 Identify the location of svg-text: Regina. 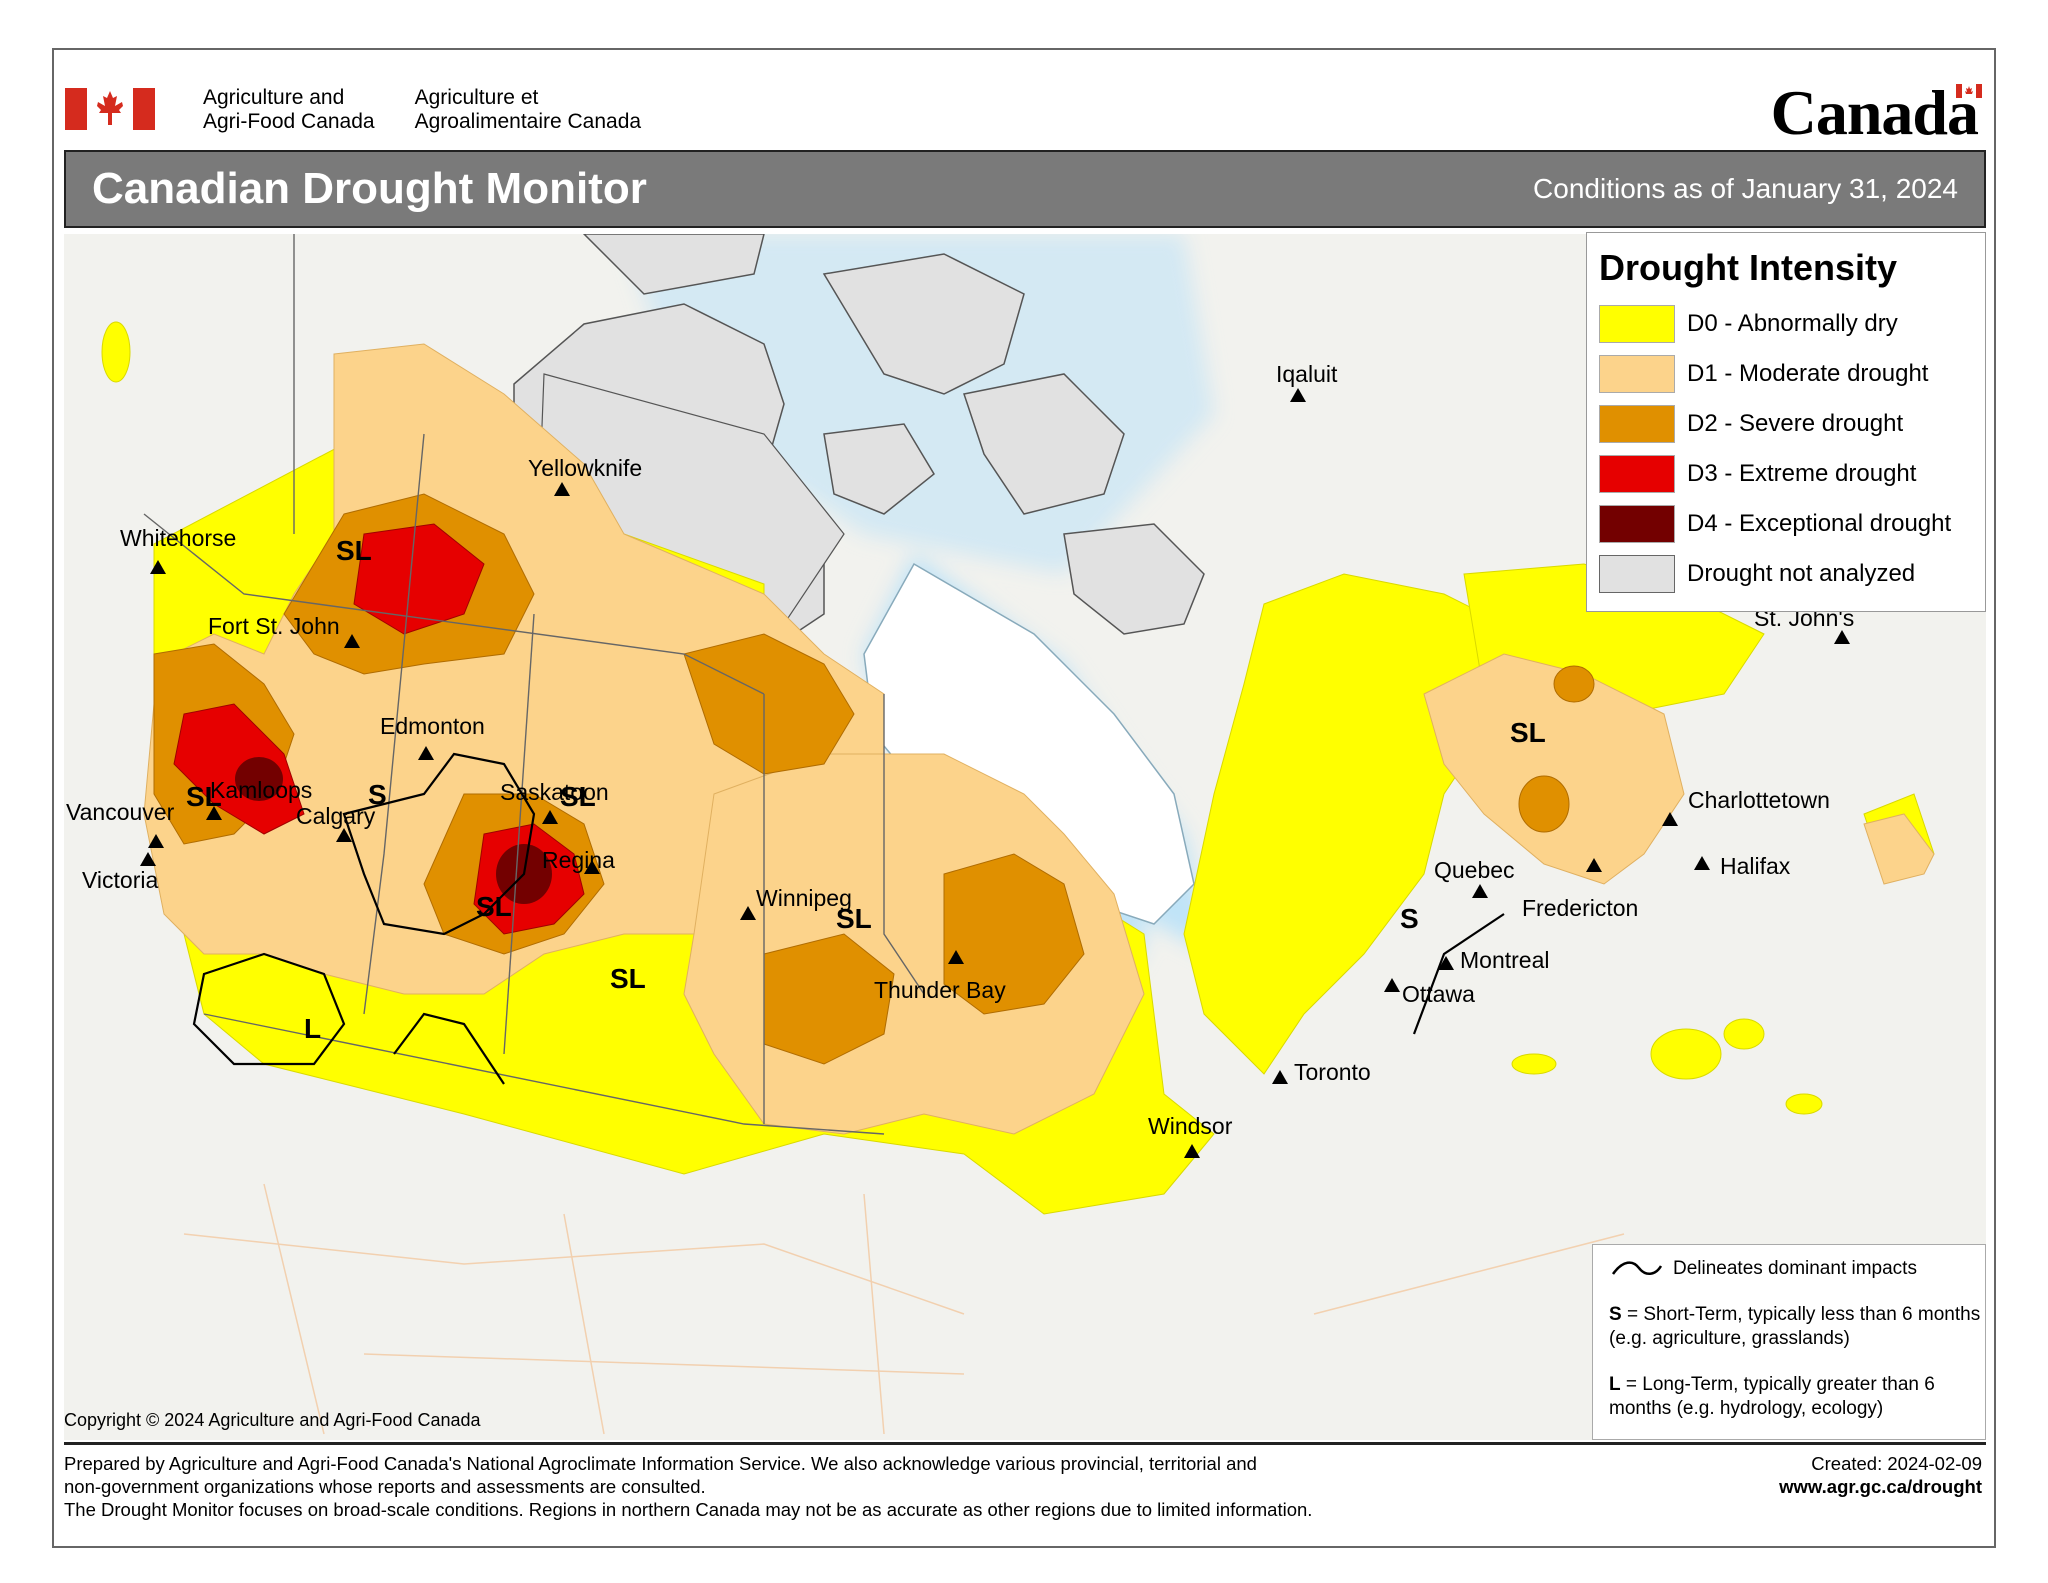
(578, 860).